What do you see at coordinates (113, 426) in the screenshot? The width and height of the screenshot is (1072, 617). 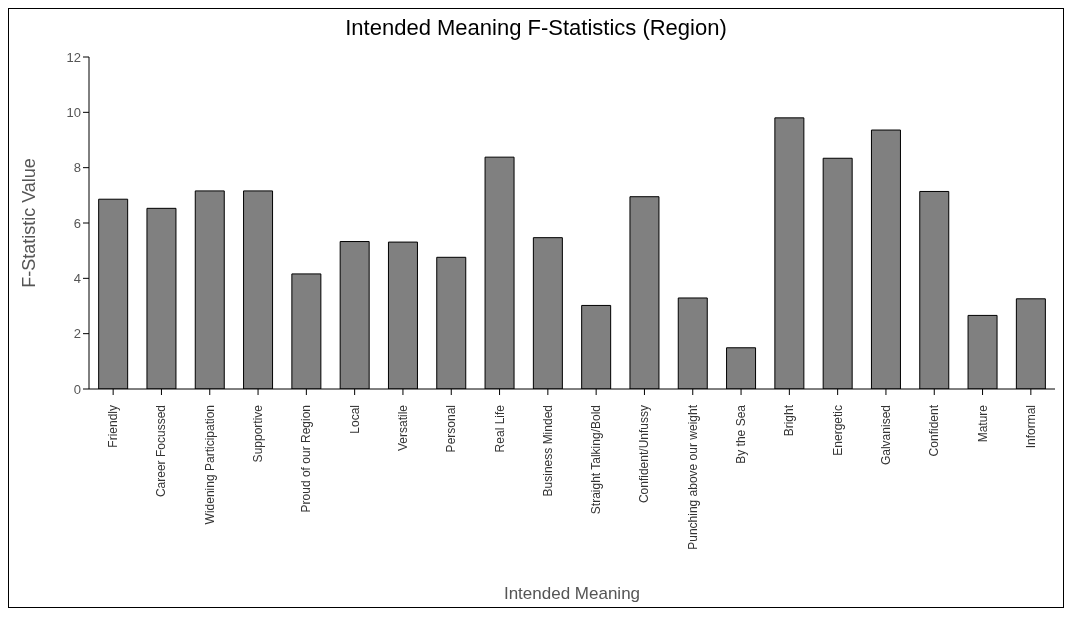 I see `x-tick-label: Friendly` at bounding box center [113, 426].